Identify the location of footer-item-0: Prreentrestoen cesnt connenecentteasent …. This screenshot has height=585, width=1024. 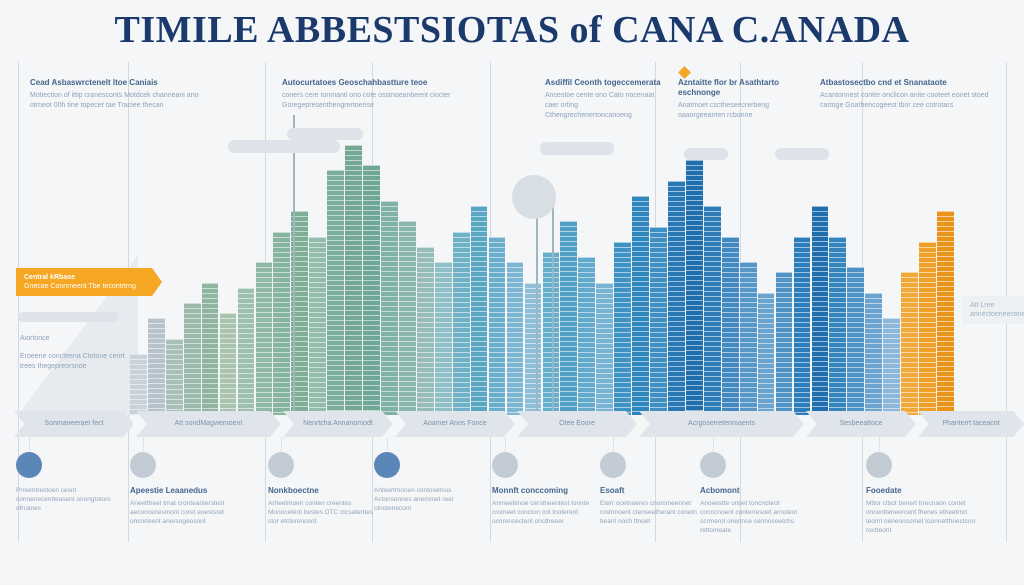
(72, 482).